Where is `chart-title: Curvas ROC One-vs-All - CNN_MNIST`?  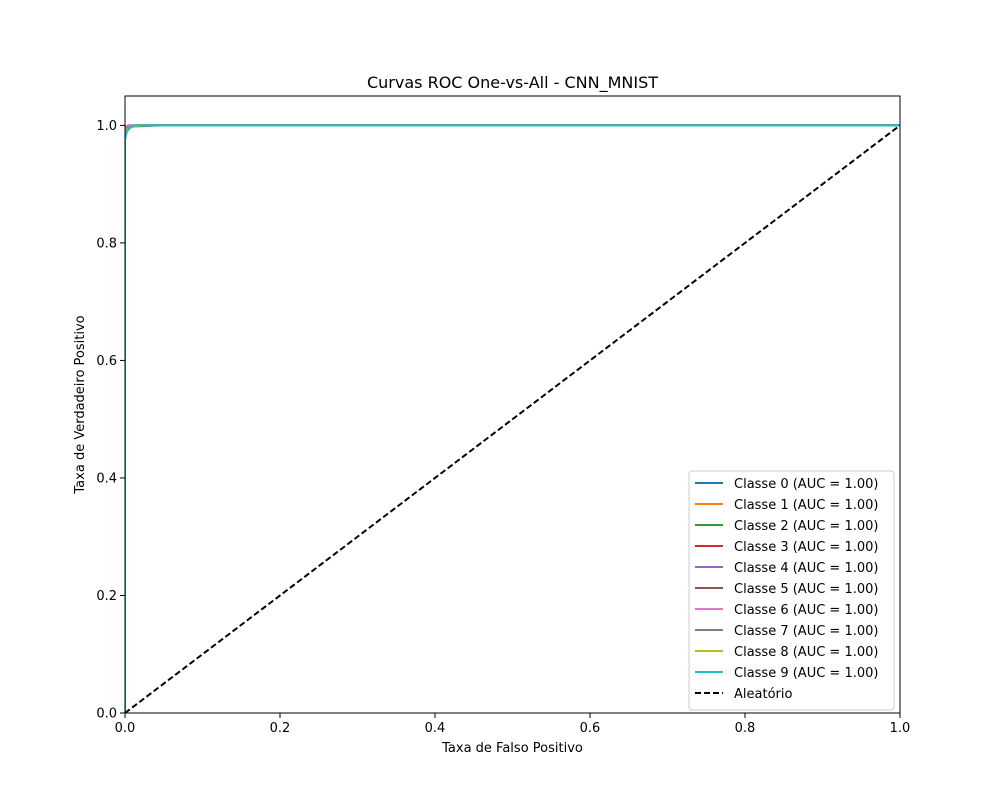 chart-title: Curvas ROC One-vs-All - CNN_MNIST is located at coordinates (512, 83).